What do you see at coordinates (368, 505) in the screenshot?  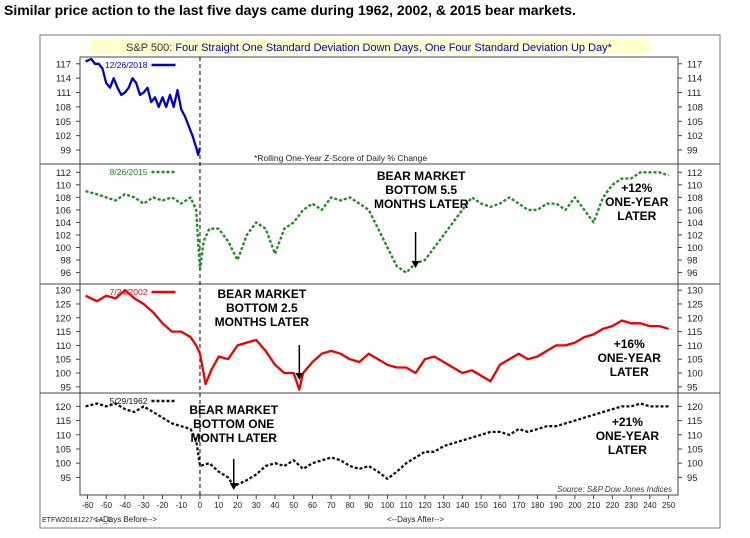 I see `x-tick-label: 90` at bounding box center [368, 505].